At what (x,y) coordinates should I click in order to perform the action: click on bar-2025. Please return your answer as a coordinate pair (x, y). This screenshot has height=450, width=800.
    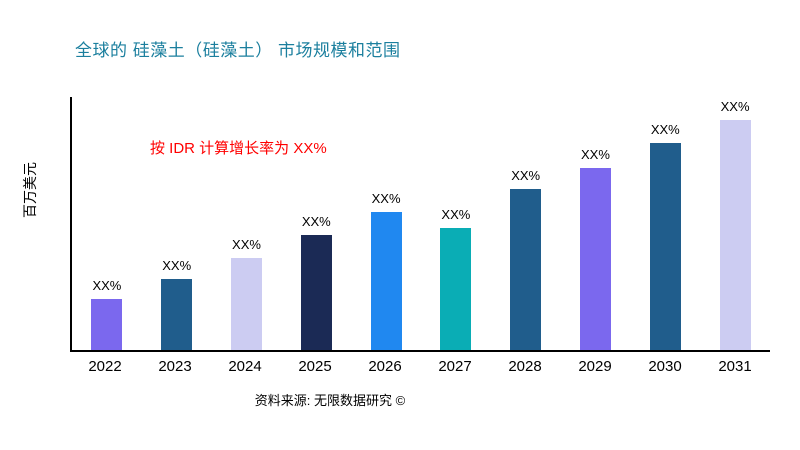
    Looking at the image, I should click on (316, 292).